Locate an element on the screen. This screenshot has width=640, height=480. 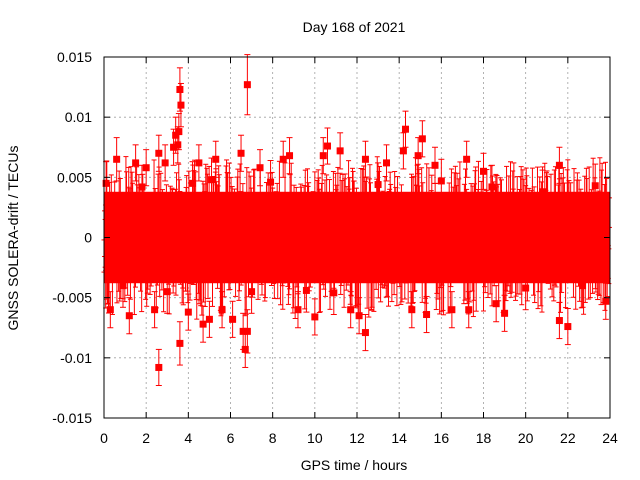
chart-title: Day 168 of 2021 is located at coordinates (354, 27).